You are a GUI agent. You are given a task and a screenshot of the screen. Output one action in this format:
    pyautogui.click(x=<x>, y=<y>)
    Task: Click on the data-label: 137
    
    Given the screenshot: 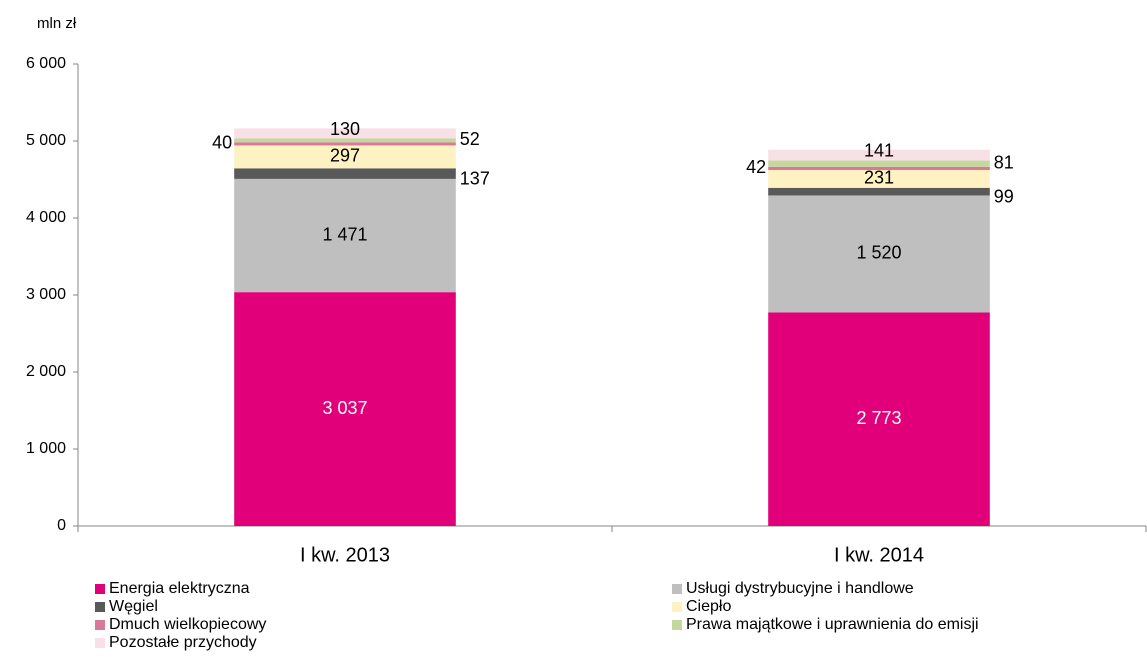 What is the action you would take?
    pyautogui.click(x=475, y=178)
    